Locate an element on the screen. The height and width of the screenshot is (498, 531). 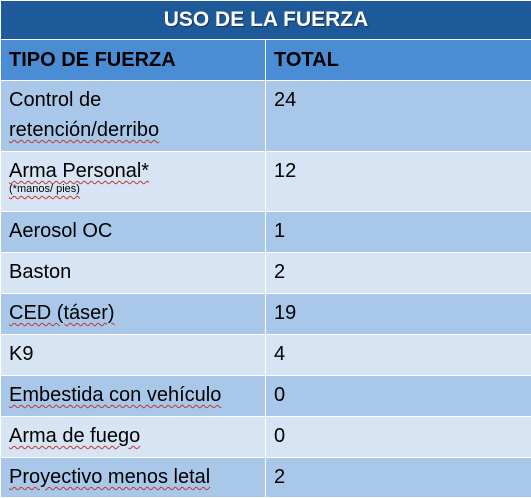
table-row: Arma de fuego 0 is located at coordinates (266, 437).